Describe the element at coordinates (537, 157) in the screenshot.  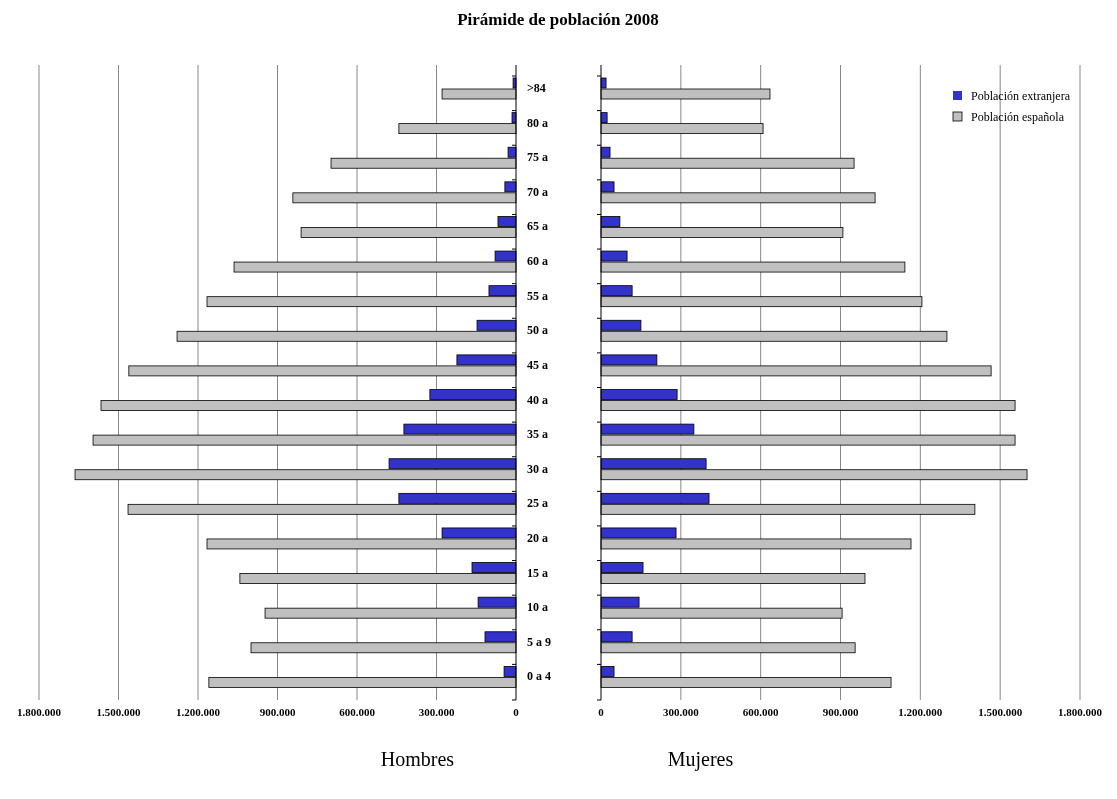
I see `y-tick-label: 75 a` at that location.